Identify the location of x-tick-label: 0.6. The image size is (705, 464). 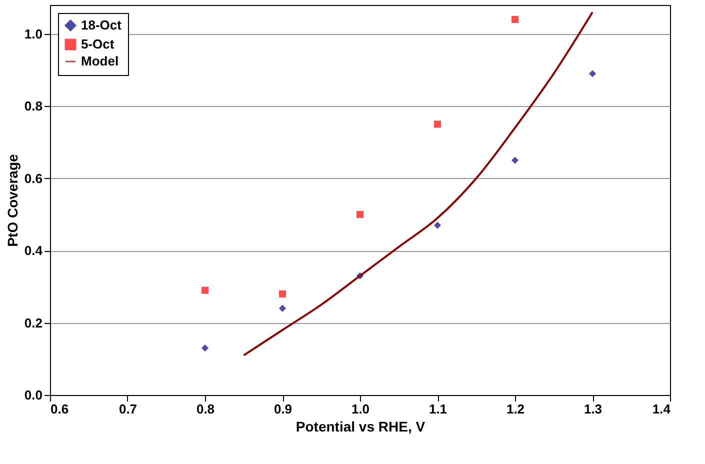
(59, 409).